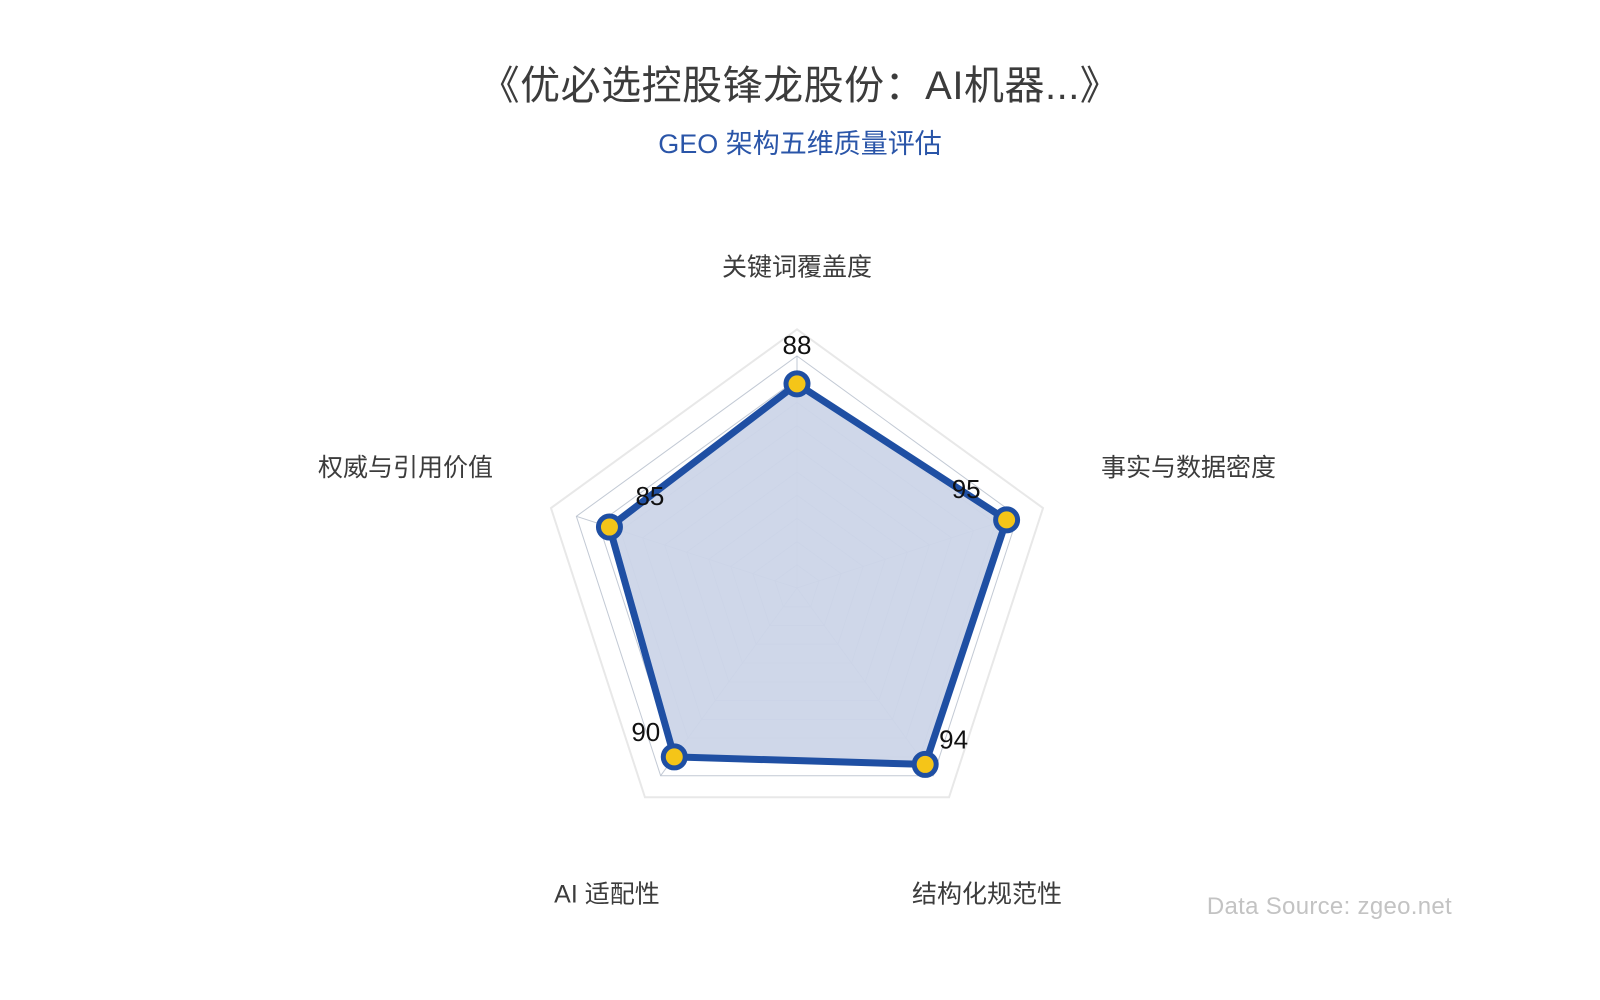 The width and height of the screenshot is (1600, 1000). Describe the element at coordinates (797, 345) in the screenshot. I see `data-value-label: 88` at that location.